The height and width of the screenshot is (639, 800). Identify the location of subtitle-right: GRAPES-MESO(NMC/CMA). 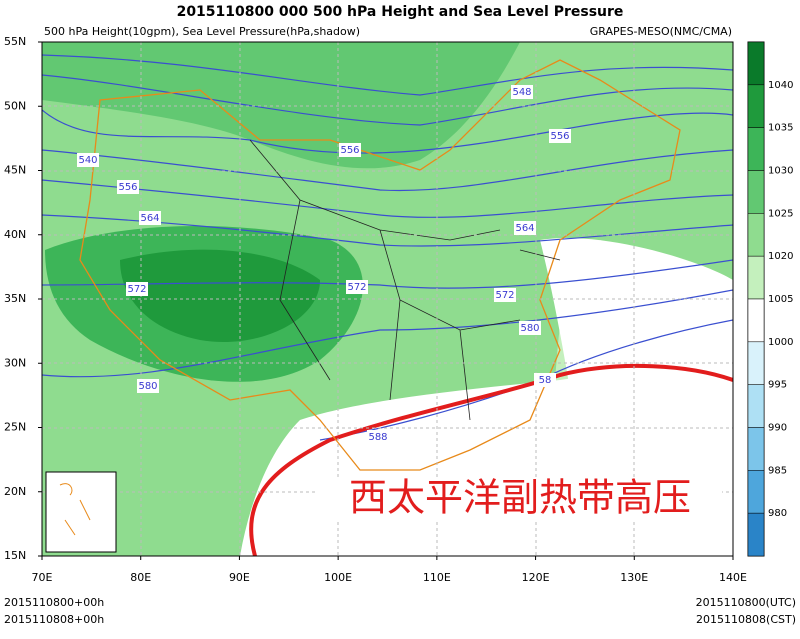
(661, 31).